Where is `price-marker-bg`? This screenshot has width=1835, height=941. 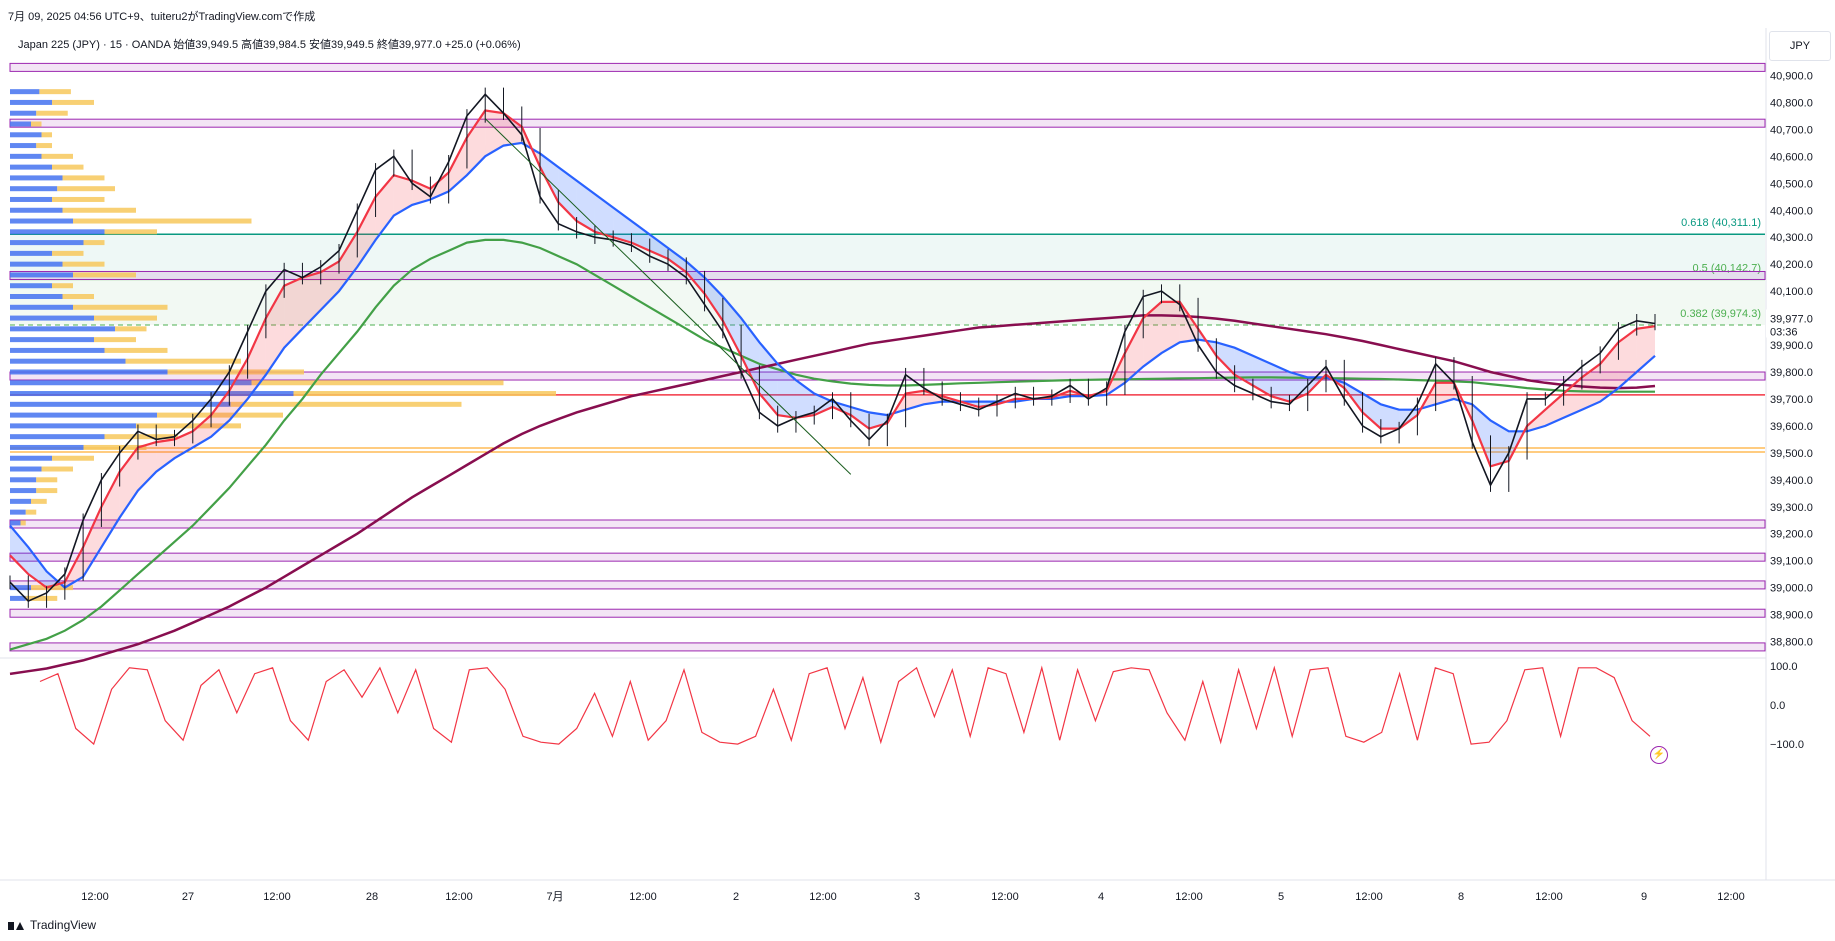
price-marker-bg is located at coordinates (1797, 323).